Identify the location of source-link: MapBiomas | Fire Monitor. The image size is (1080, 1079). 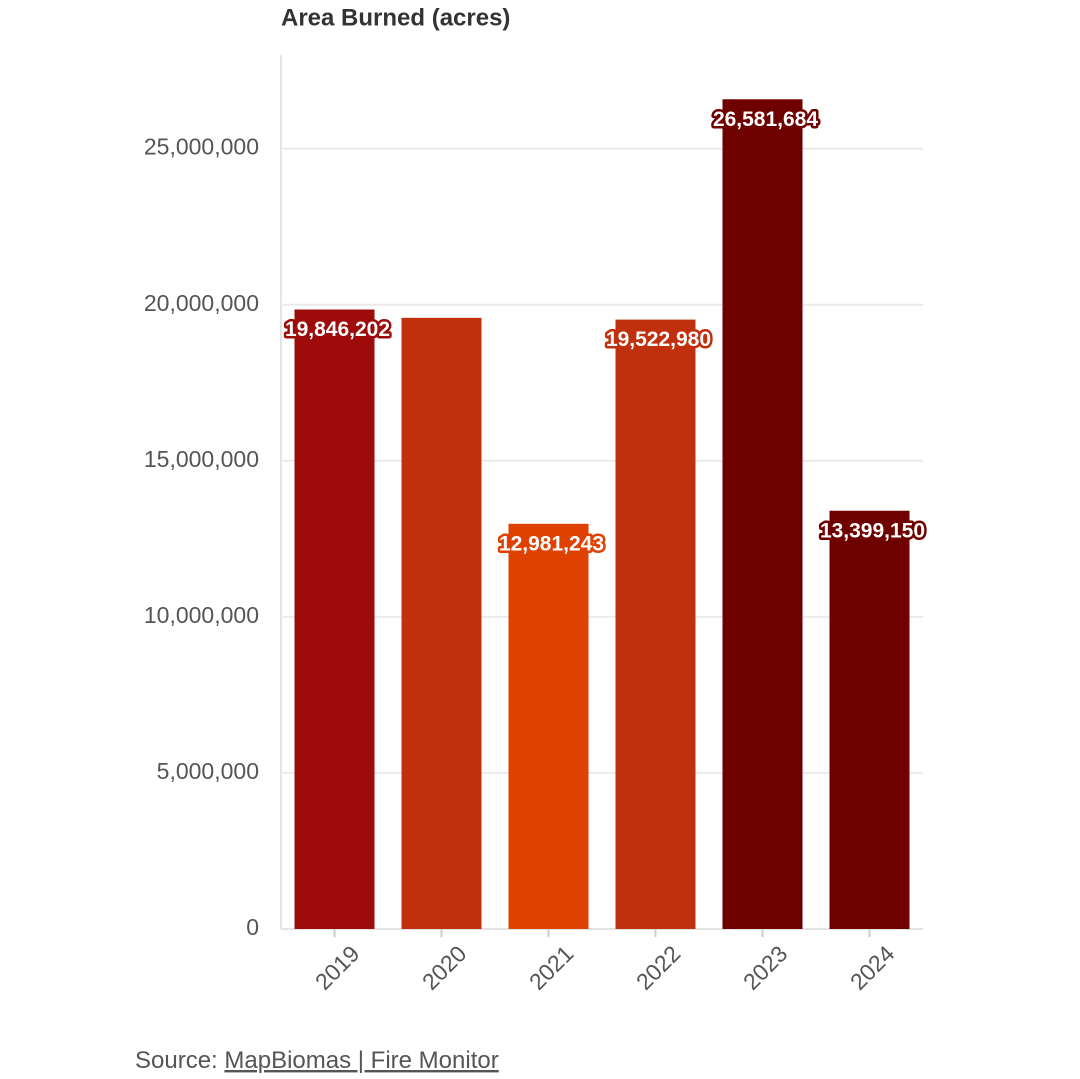
(361, 1060).